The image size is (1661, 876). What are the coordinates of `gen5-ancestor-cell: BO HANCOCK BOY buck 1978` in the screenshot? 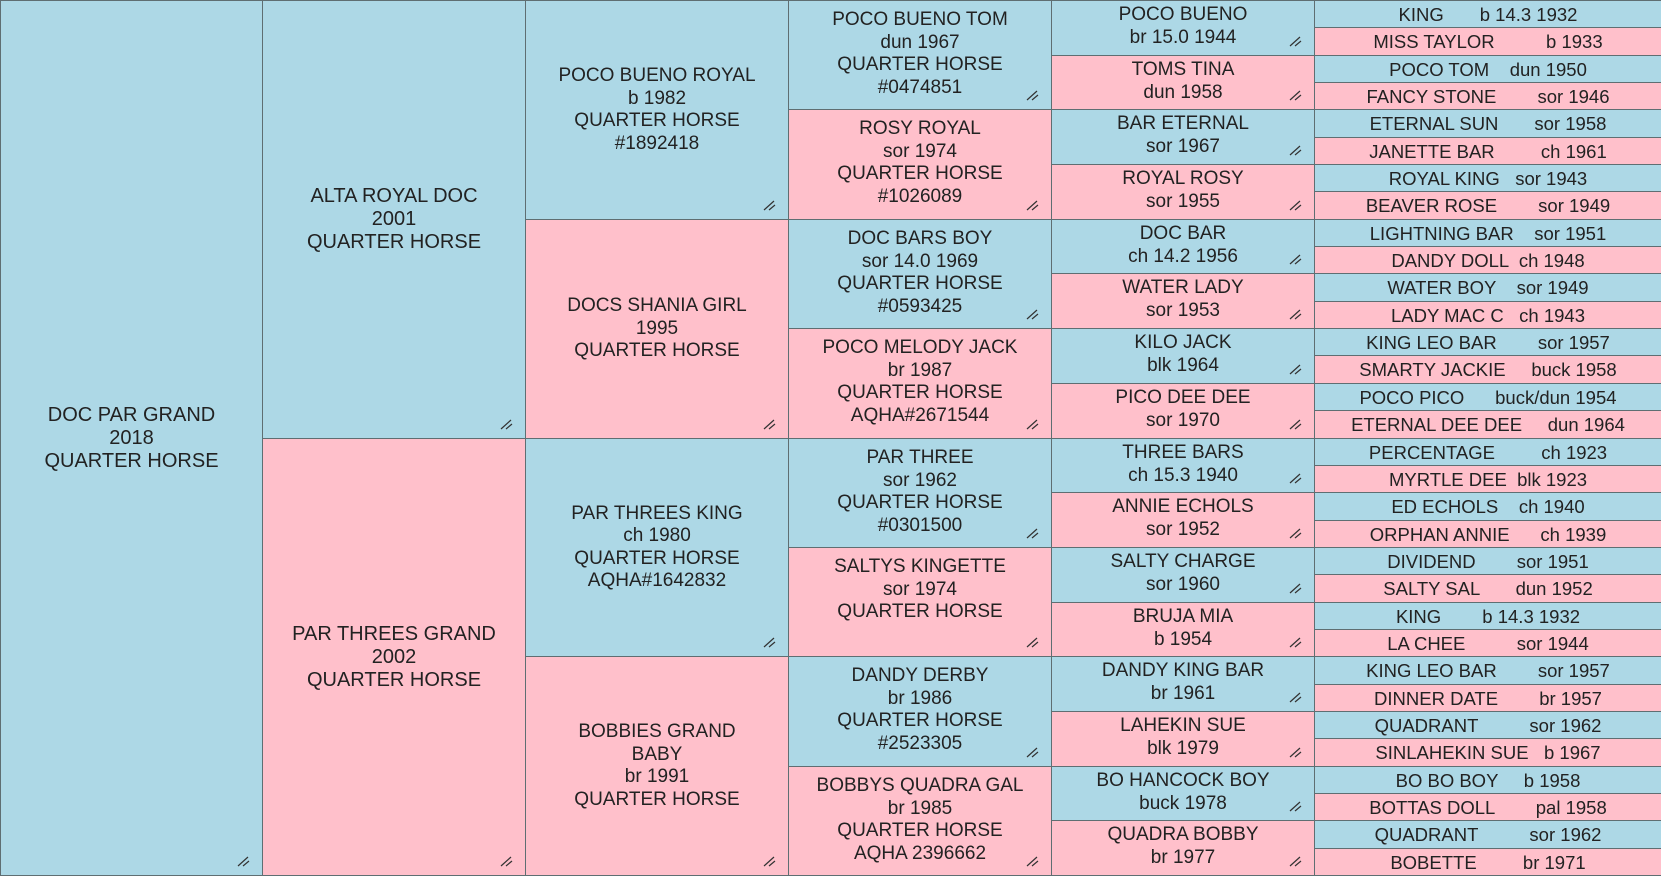 It's located at (1183, 793).